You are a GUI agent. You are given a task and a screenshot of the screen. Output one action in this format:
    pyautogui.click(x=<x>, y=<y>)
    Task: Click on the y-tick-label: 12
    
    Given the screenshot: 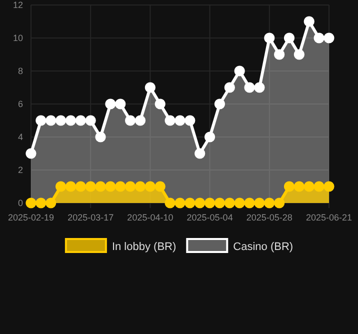 What is the action you would take?
    pyautogui.click(x=17, y=5)
    